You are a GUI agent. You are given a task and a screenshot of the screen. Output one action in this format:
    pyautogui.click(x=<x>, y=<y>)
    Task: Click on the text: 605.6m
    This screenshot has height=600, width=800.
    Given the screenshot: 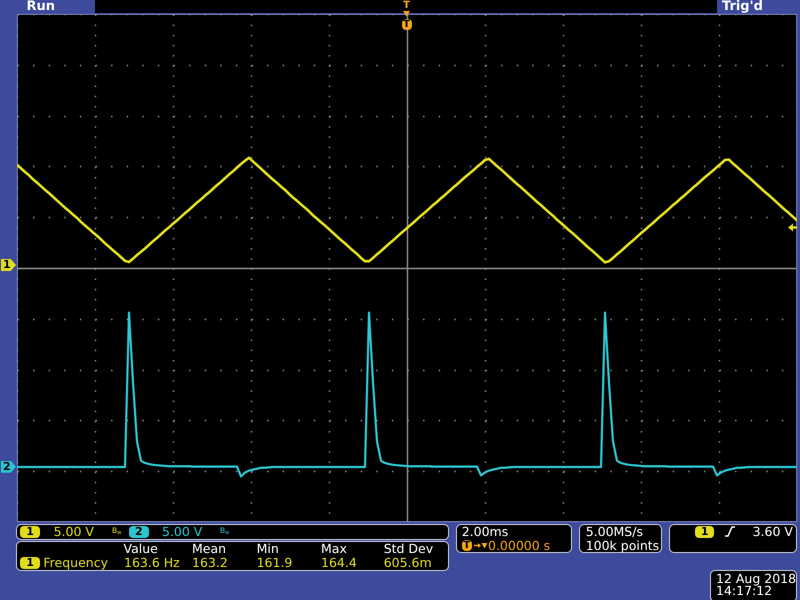 What is the action you would take?
    pyautogui.click(x=408, y=562)
    